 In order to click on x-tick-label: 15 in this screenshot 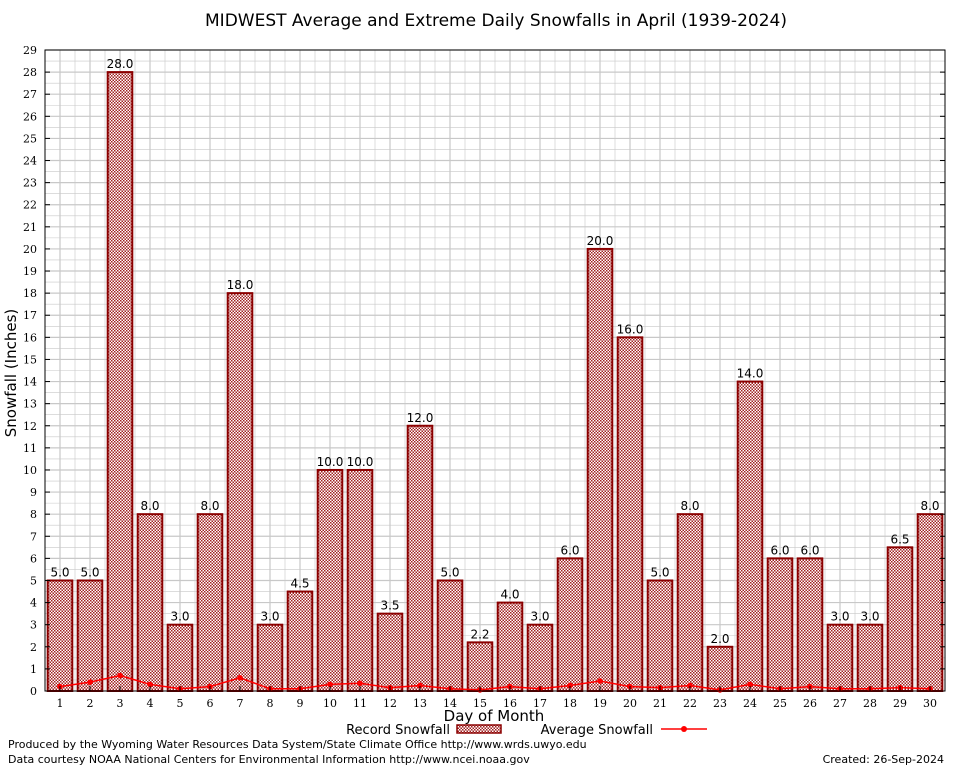, I will do `click(480, 703)`.